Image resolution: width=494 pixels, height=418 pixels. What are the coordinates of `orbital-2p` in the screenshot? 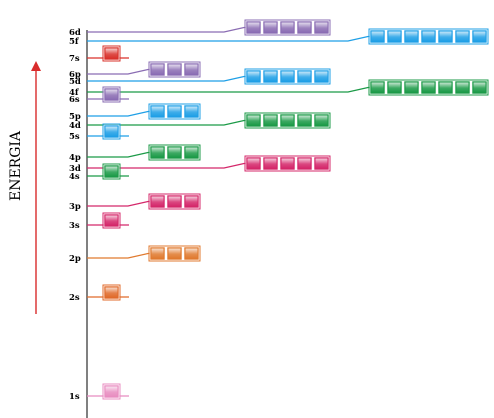 It's located at (174, 253).